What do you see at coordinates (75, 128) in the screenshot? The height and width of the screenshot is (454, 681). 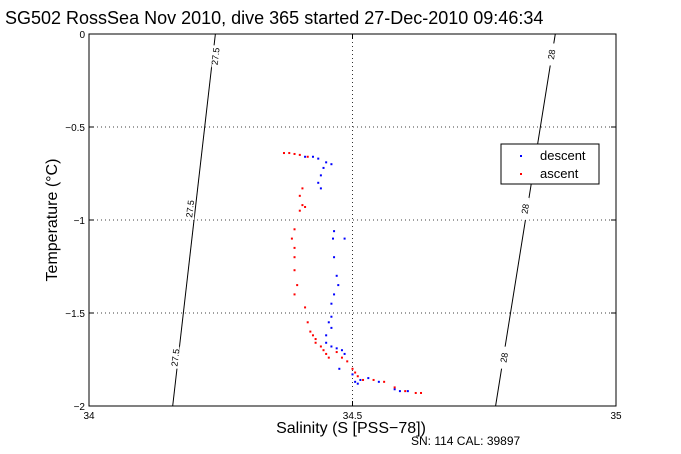 I see `y-tick-label: −0.5` at bounding box center [75, 128].